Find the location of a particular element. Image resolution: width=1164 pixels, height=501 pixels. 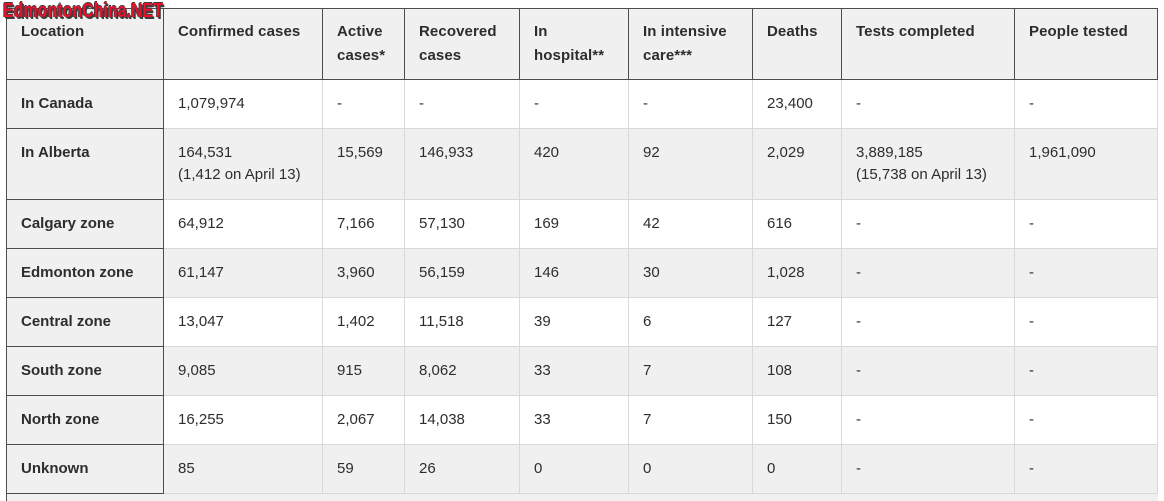

watermark-text: EdmontonChina.NET is located at coordinates (83, 11).